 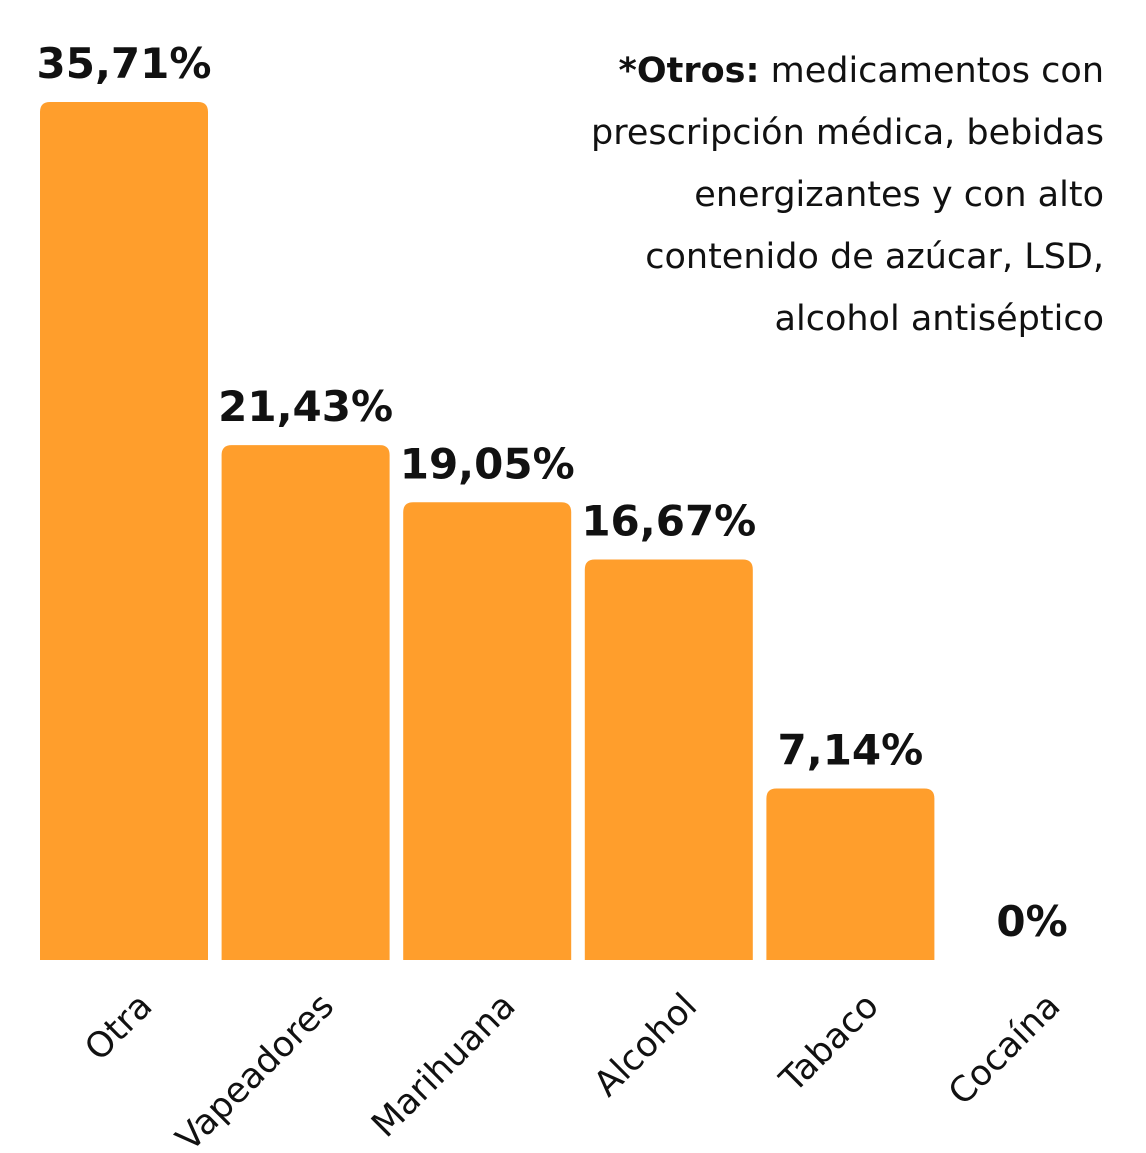 I want to click on bar-vapeadores, so click(x=305, y=702).